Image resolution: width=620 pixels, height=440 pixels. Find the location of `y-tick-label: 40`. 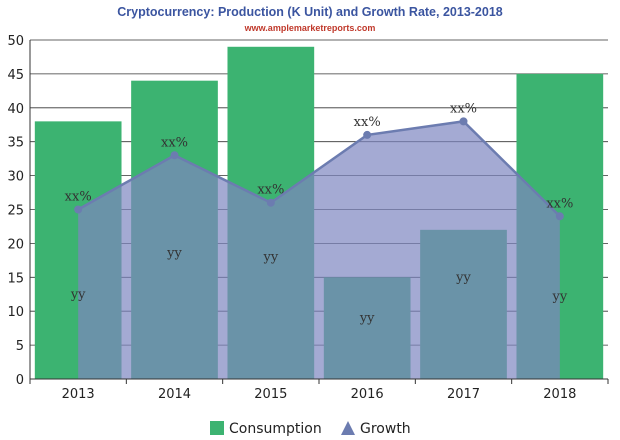

y-tick-label: 40 is located at coordinates (15, 109).